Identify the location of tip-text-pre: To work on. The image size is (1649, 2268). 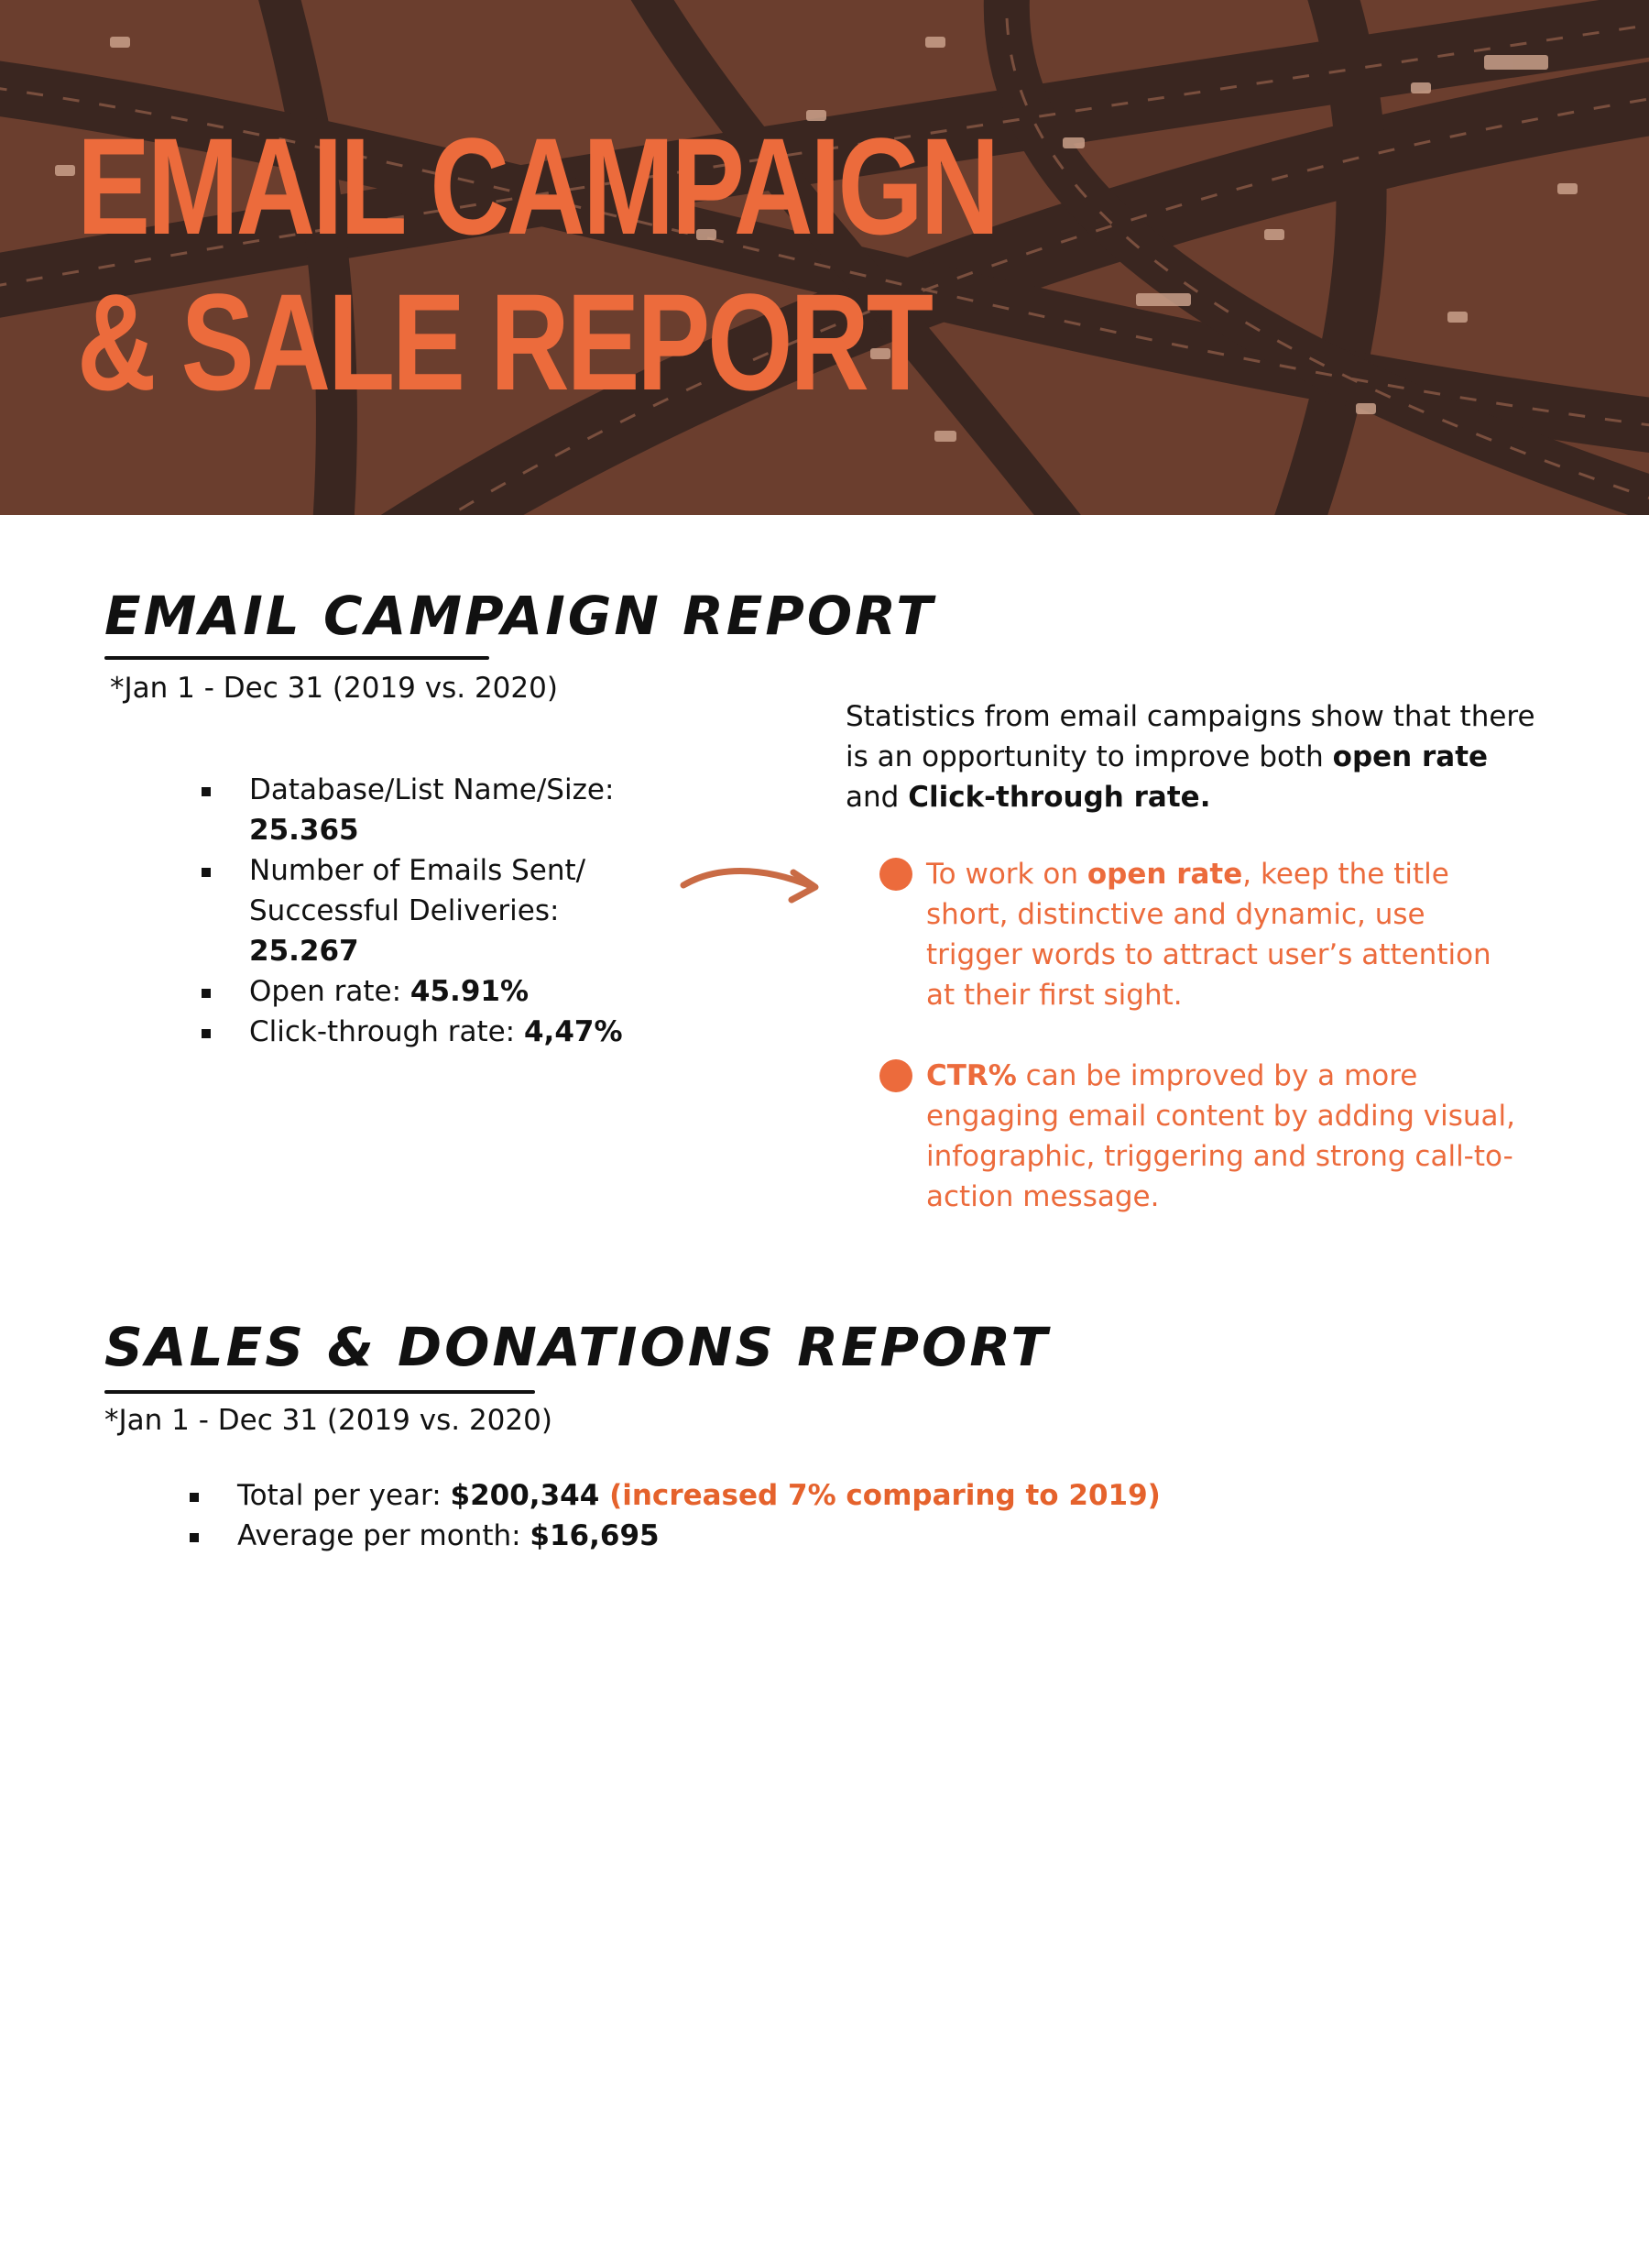
(1006, 874).